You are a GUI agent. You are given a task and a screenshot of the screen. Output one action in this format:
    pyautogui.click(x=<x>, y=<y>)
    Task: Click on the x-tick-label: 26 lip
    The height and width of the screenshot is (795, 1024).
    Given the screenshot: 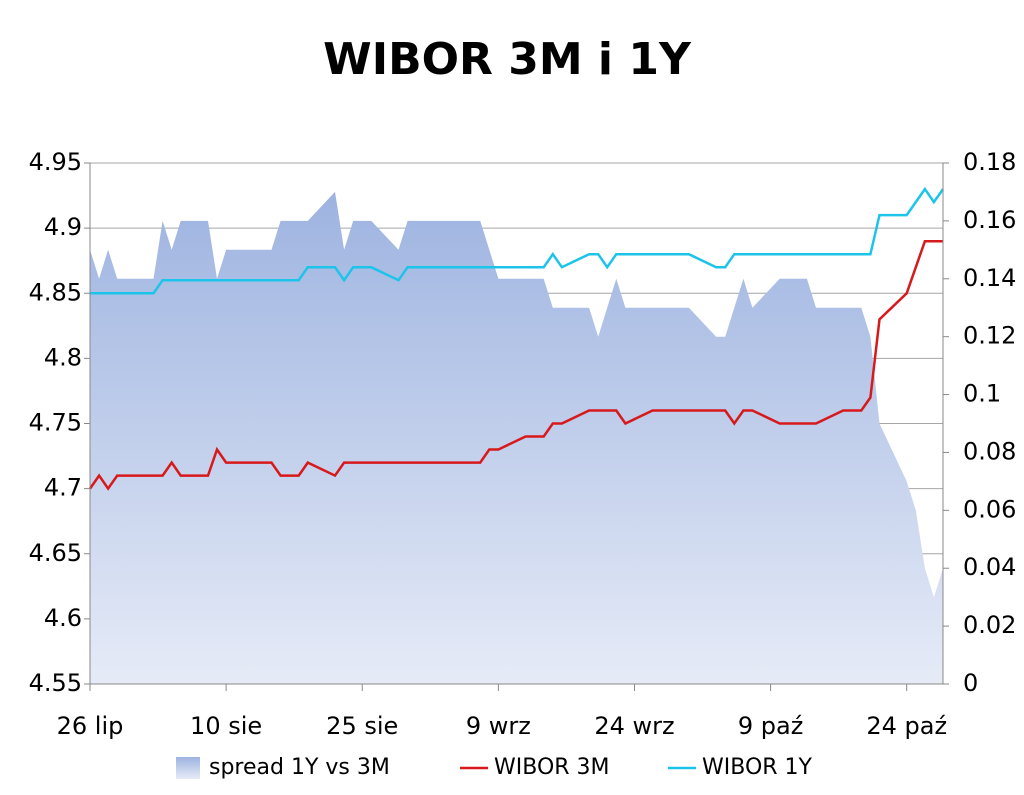 What is the action you would take?
    pyautogui.click(x=90, y=726)
    